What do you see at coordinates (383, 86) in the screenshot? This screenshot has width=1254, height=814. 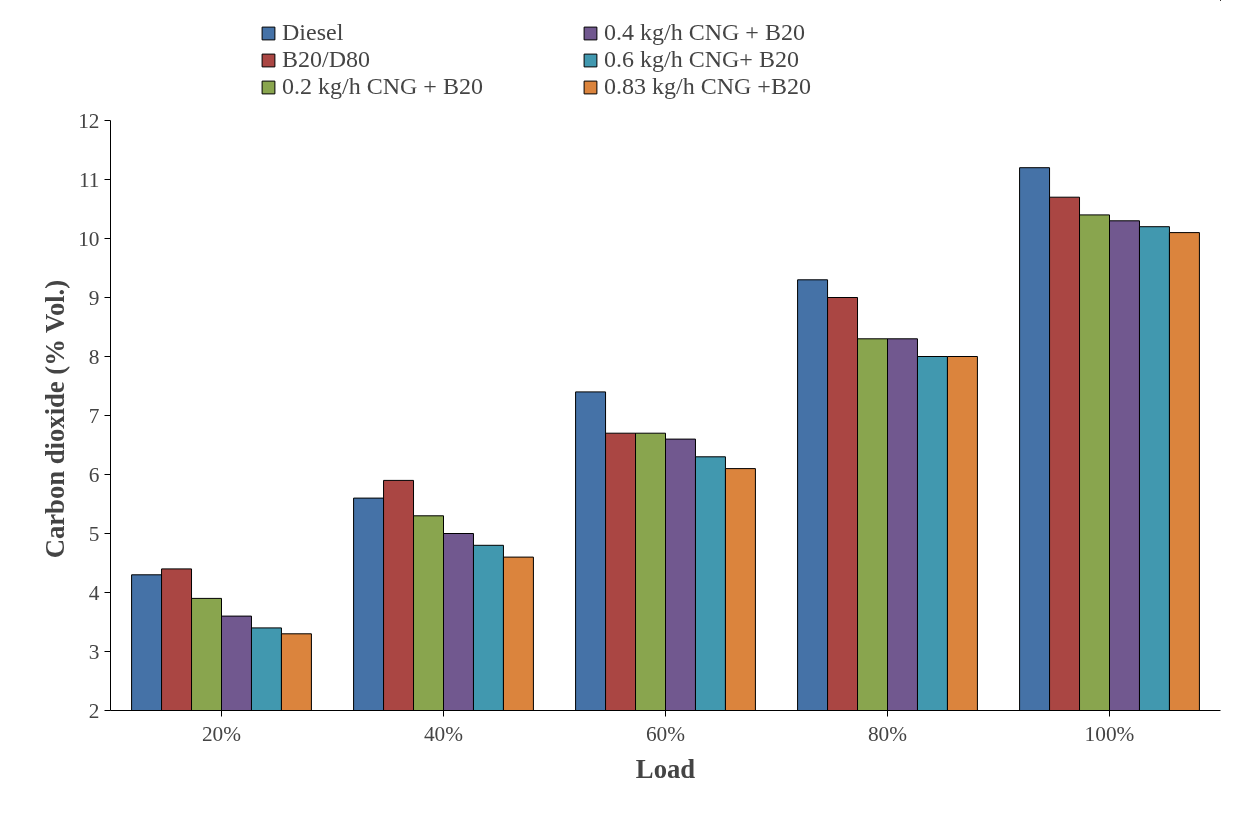 I see `legend-label: 0.2 kg/h CNG + B20` at bounding box center [383, 86].